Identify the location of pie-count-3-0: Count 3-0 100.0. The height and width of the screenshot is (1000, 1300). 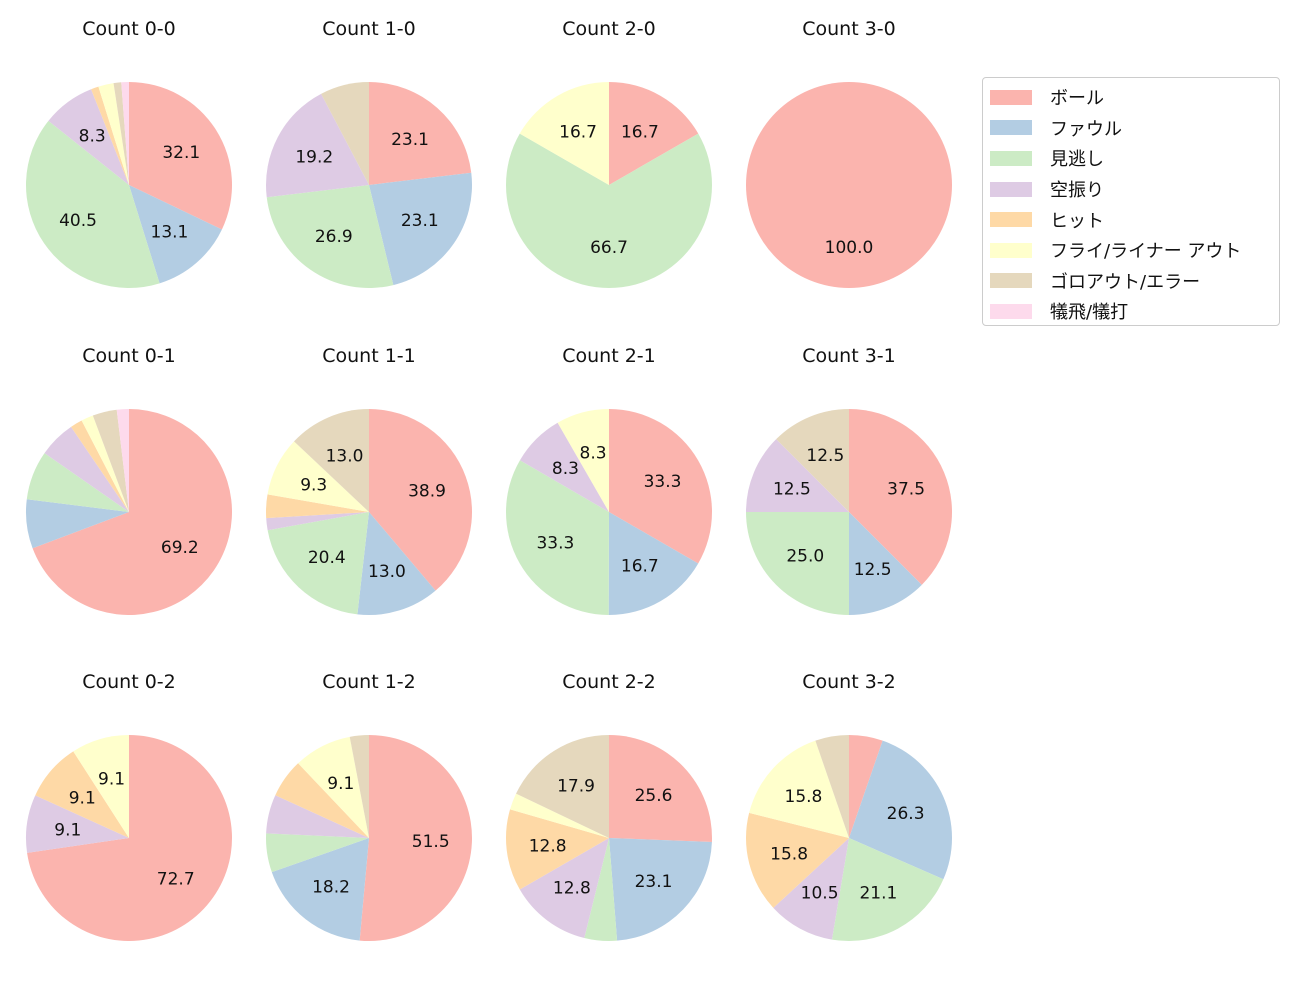
(849, 153).